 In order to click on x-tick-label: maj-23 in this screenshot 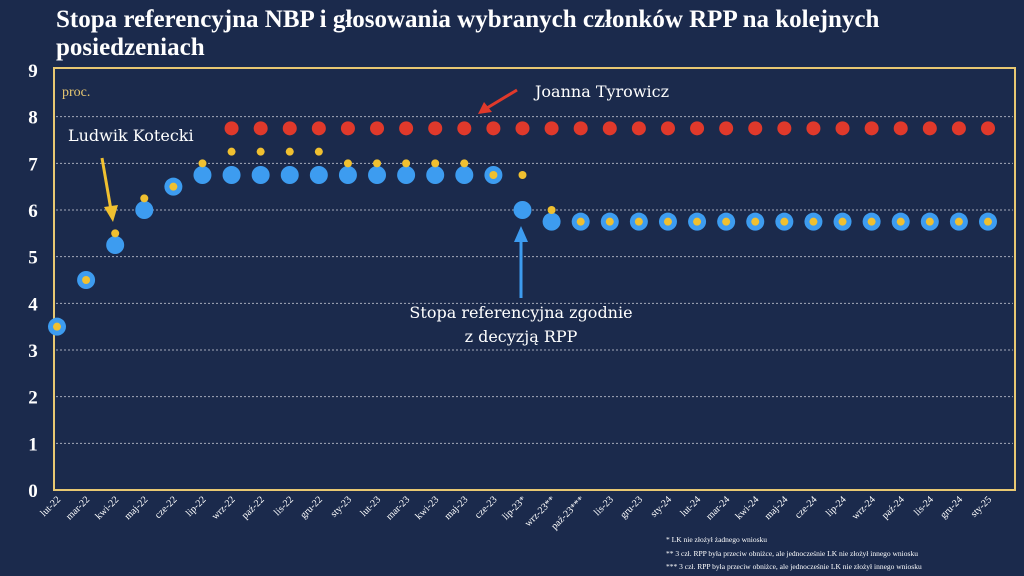, I will do `click(457, 508)`.